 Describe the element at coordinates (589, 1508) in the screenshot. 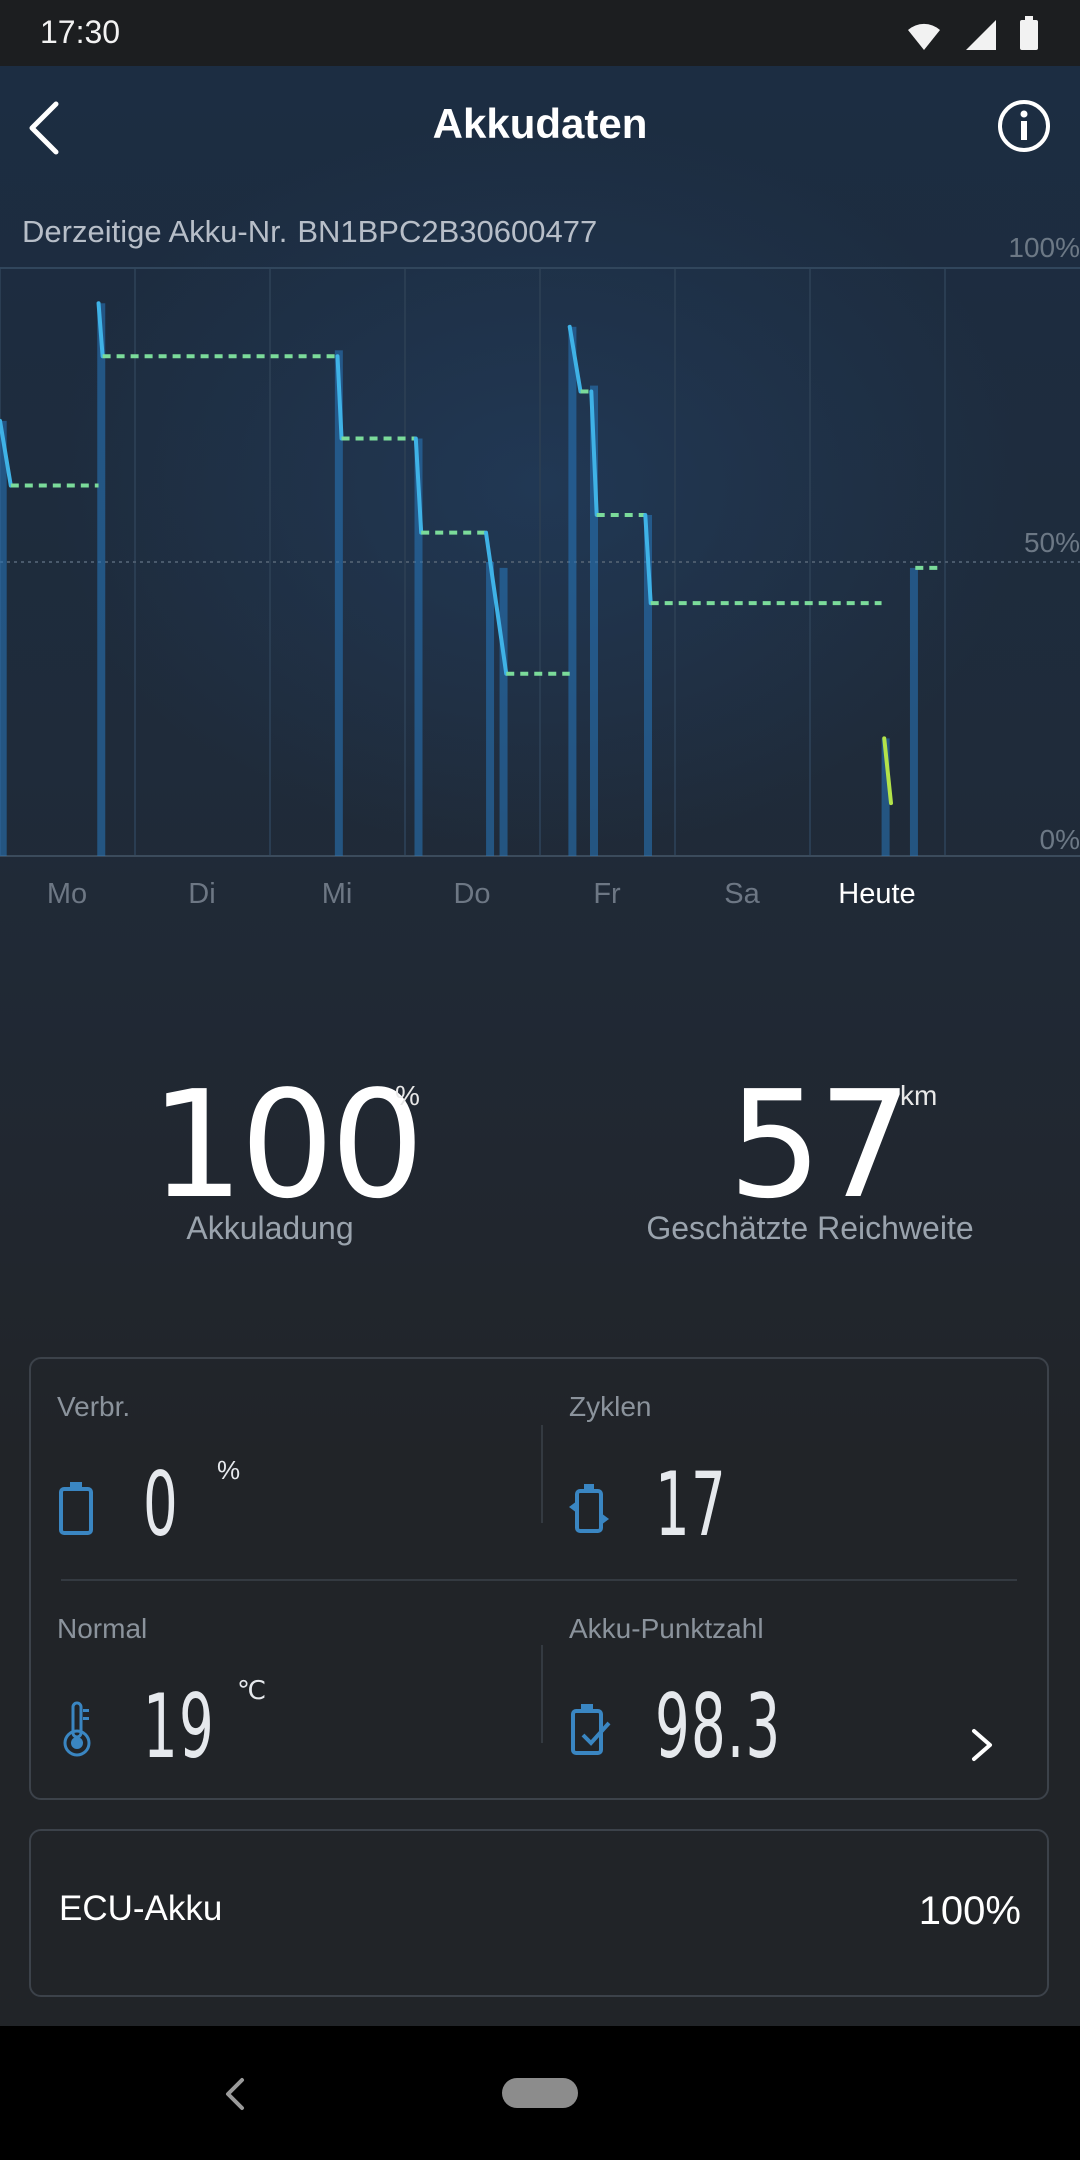

I see `battery-cycle-icon` at that location.